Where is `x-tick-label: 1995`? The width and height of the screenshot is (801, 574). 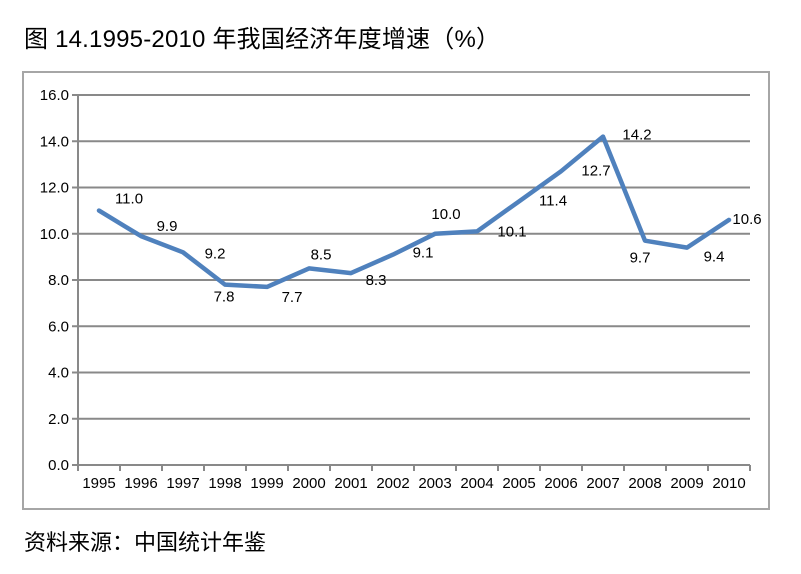 x-tick-label: 1995 is located at coordinates (98, 483).